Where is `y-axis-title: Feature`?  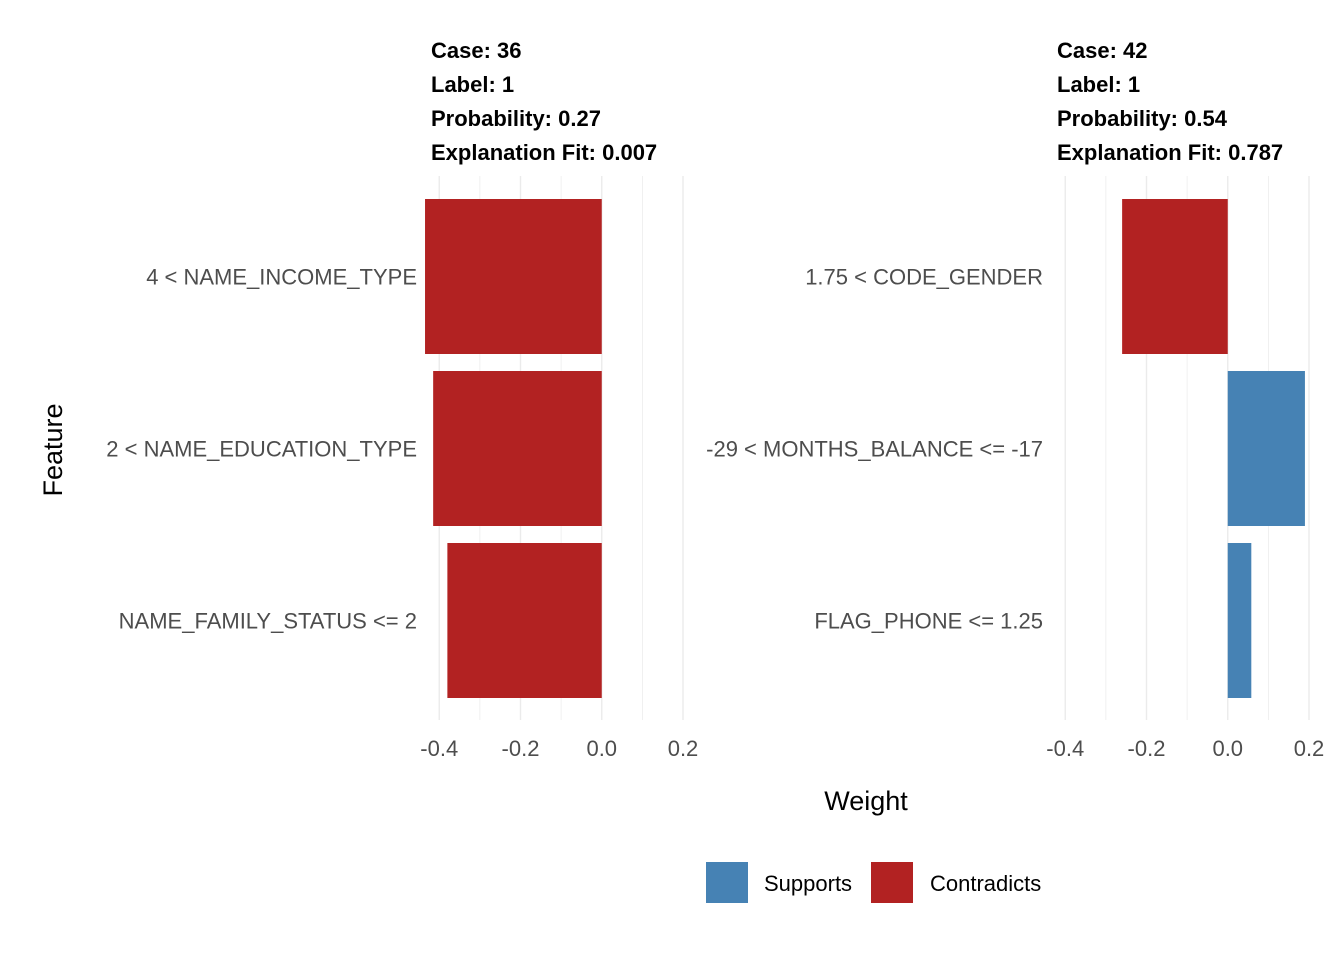
y-axis-title: Feature is located at coordinates (53, 449).